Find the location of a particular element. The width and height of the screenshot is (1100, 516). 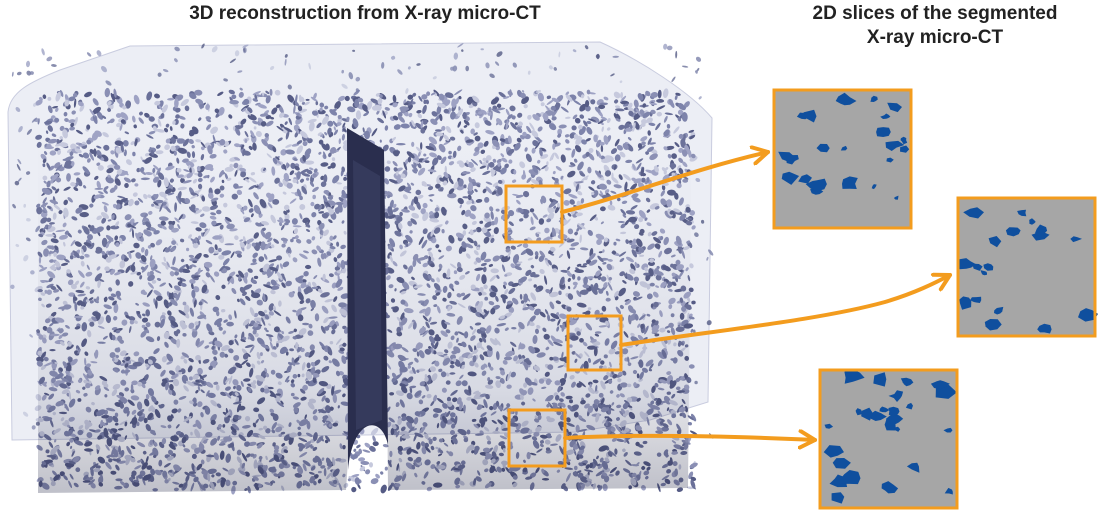

reconstruction-title: 3D reconstruction from X-ray micro-CT is located at coordinates (365, 13).